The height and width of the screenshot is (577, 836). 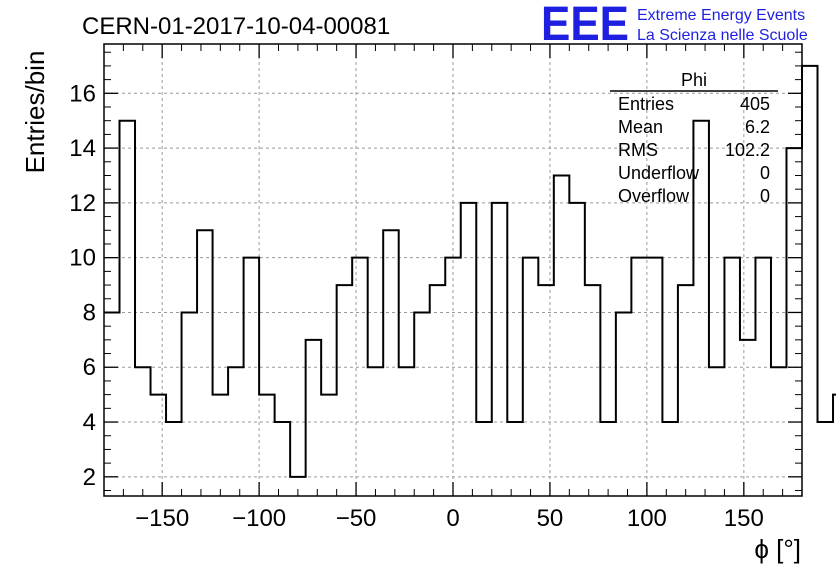 I want to click on stats-label: Underflow, so click(x=659, y=173).